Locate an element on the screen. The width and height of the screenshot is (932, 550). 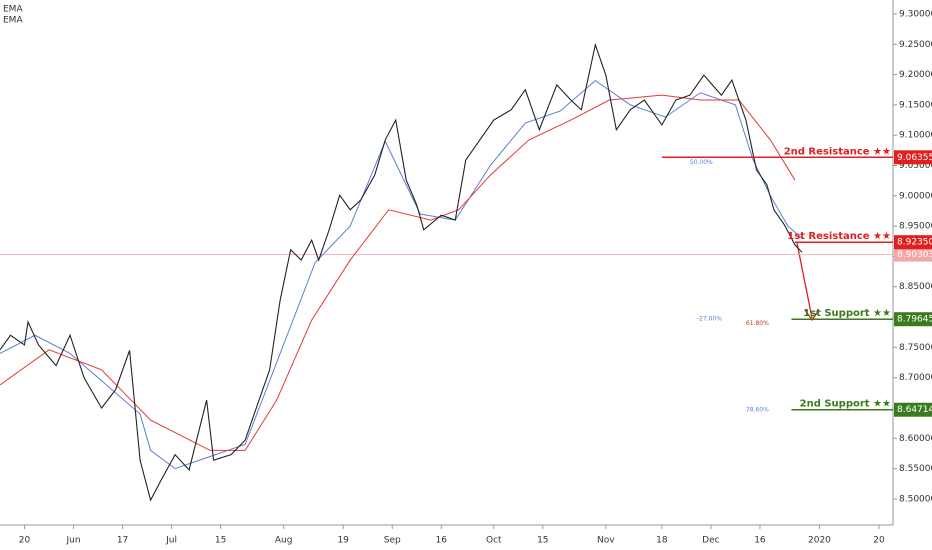
level-price: 9.06355 is located at coordinates (914, 158).